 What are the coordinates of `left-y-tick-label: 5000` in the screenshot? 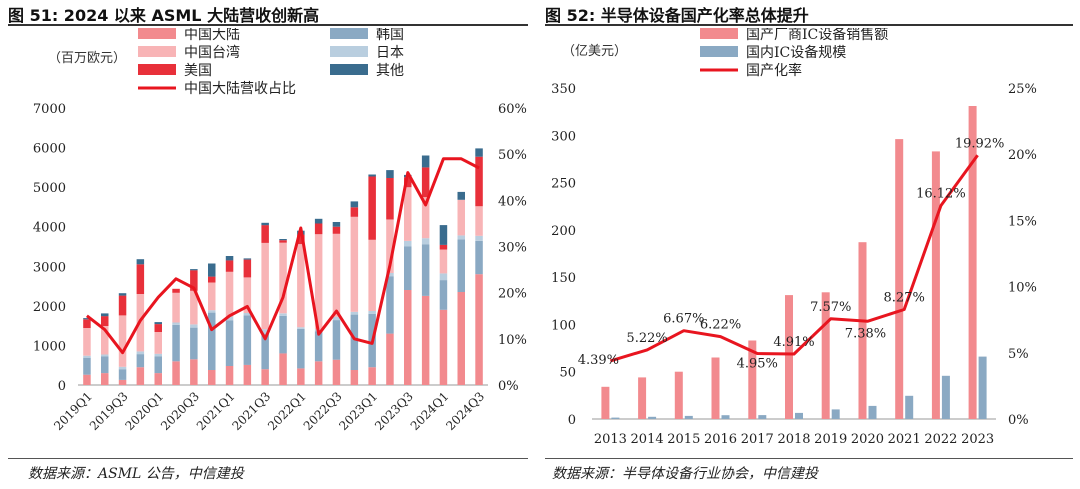 It's located at (49, 188).